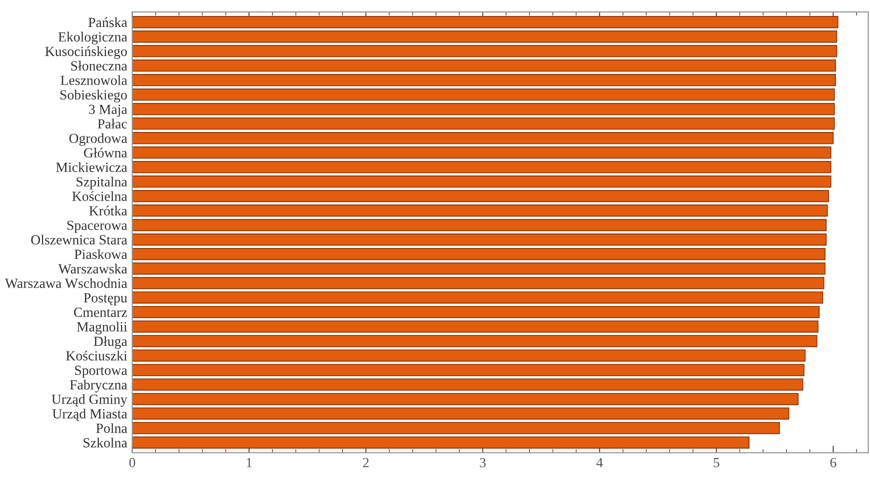 Image resolution: width=870 pixels, height=479 pixels. What do you see at coordinates (249, 463) in the screenshot?
I see `x-tick-label: 1` at bounding box center [249, 463].